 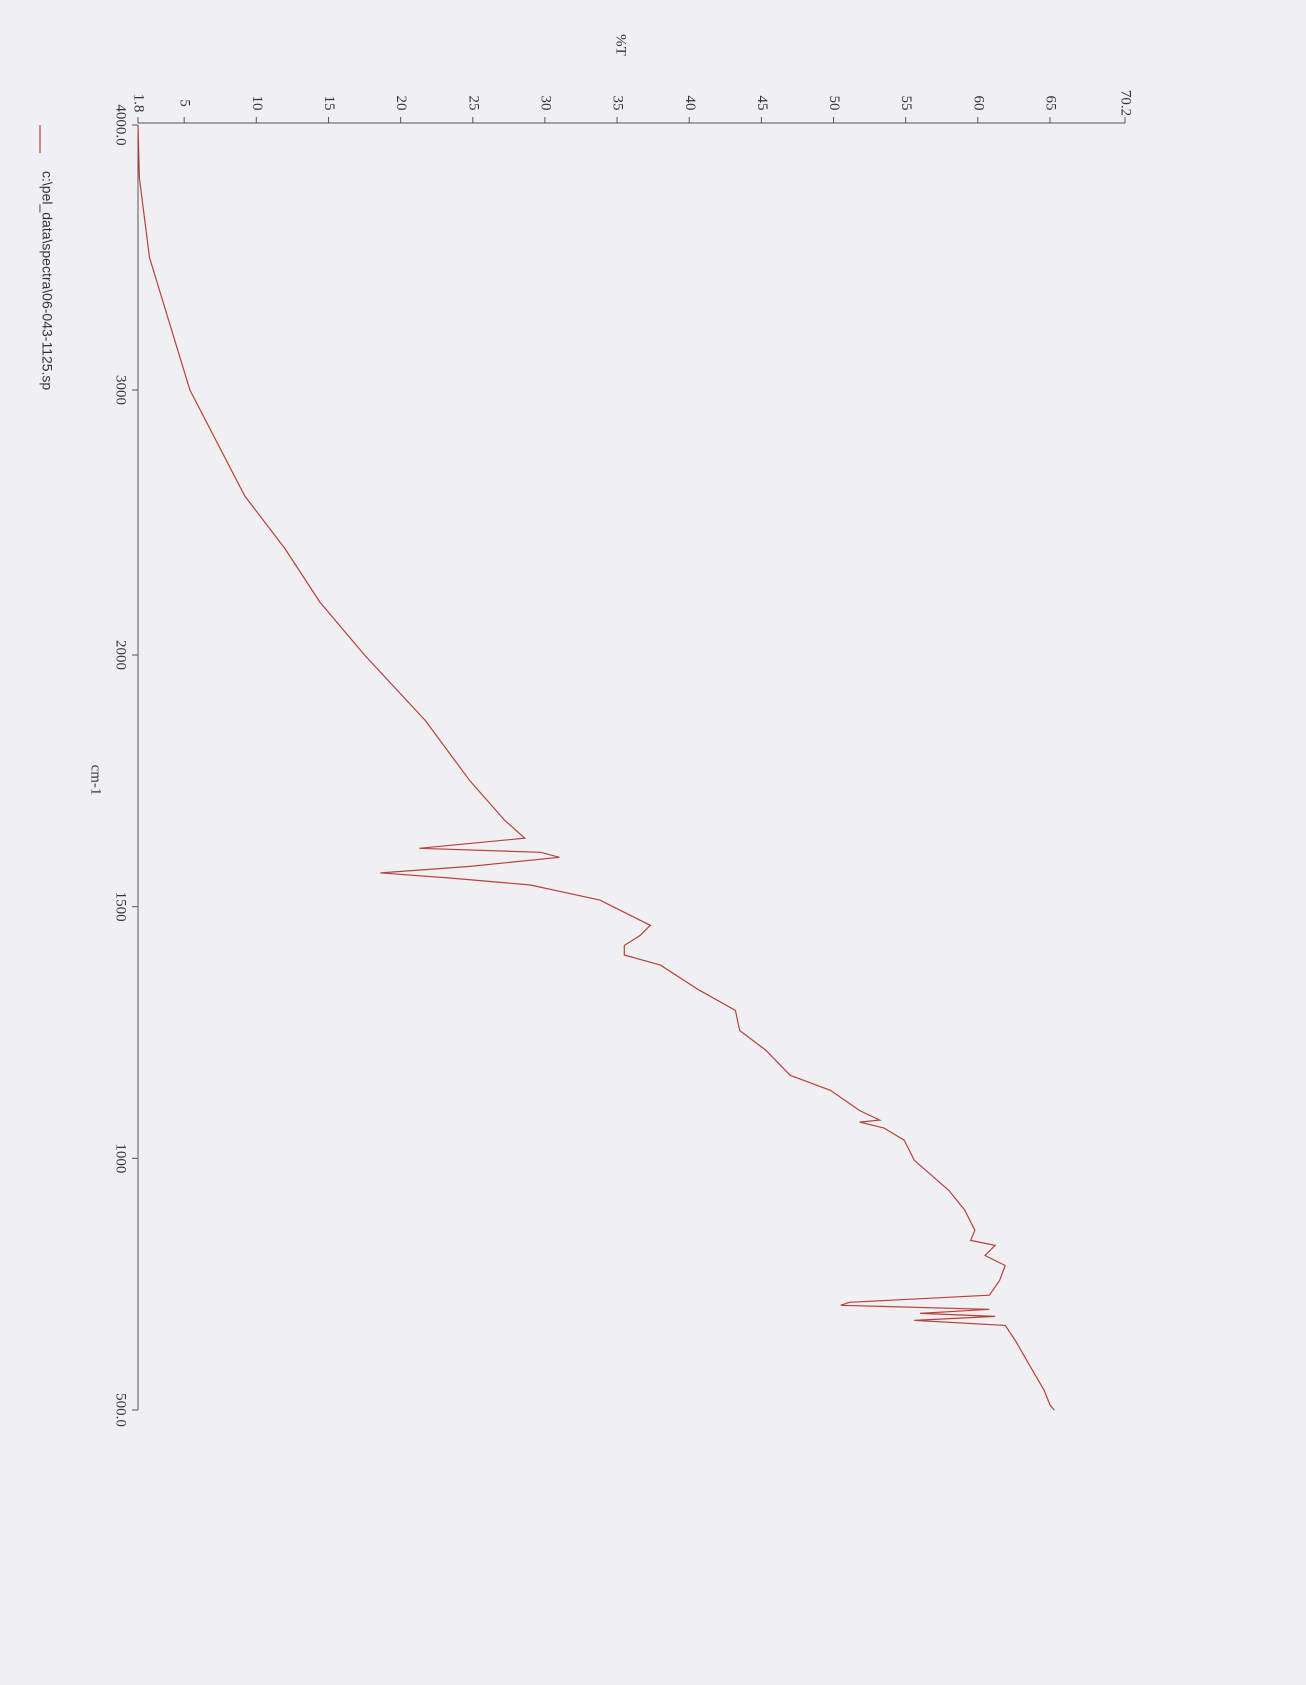 I want to click on y-tick-label: 70.2, so click(x=1126, y=103).